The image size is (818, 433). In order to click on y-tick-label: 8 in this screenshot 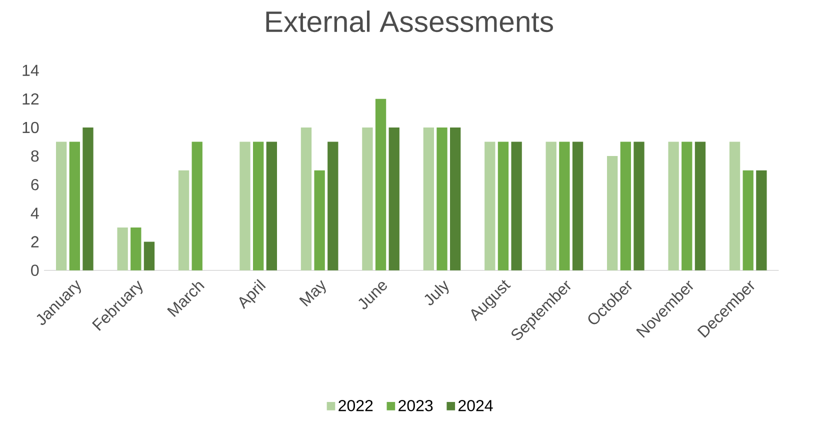, I will do `click(35, 156)`.